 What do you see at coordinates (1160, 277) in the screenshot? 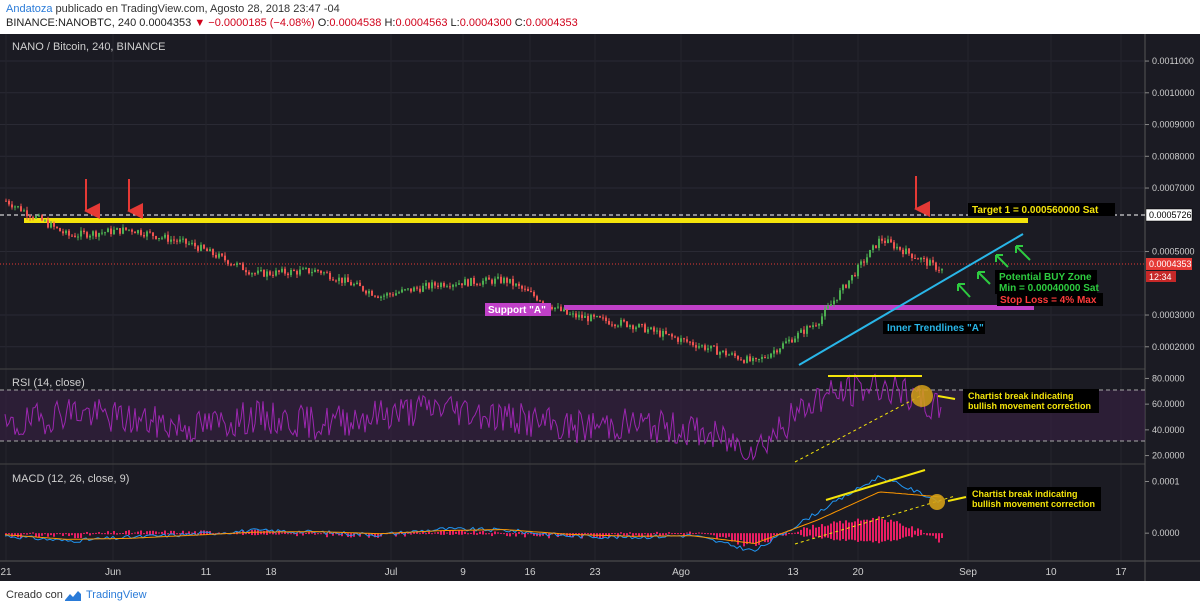
I see `countdown-tag: 12:34` at bounding box center [1160, 277].